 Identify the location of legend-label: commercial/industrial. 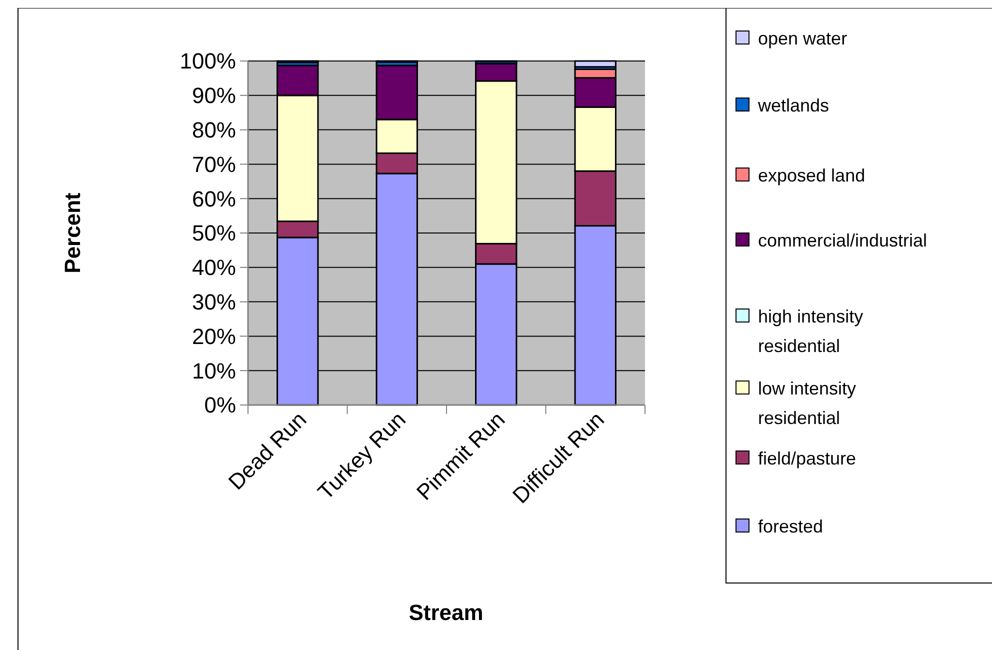
(843, 240).